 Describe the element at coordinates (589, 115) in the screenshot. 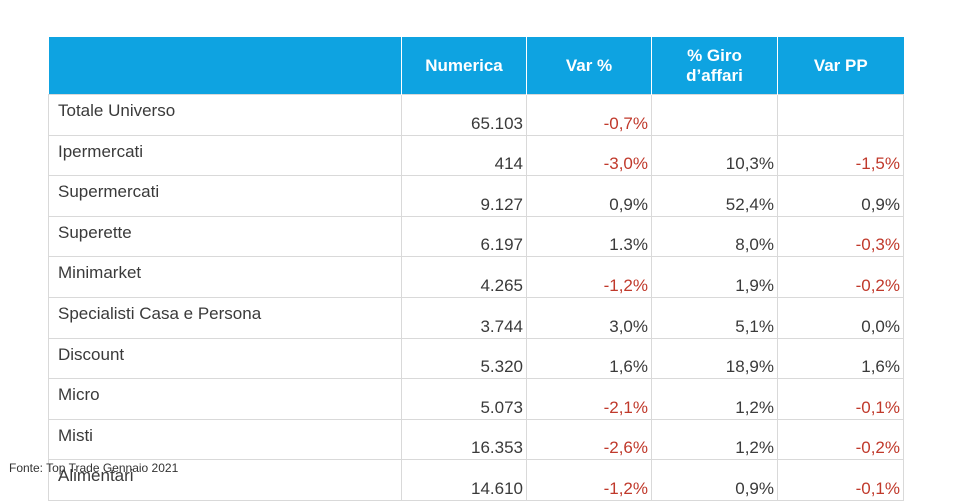

I see `var-pct-cell: -0,7%` at that location.